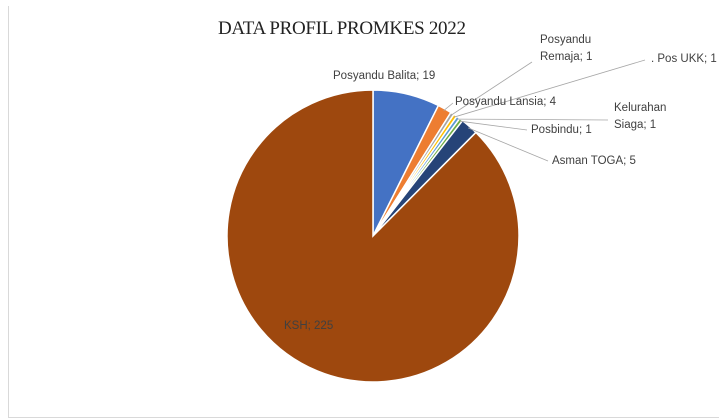 This screenshot has height=419, width=720. Describe the element at coordinates (640, 116) in the screenshot. I see `data-label-kelurahan-siaga: Kelurahan Siaga; 1` at that location.